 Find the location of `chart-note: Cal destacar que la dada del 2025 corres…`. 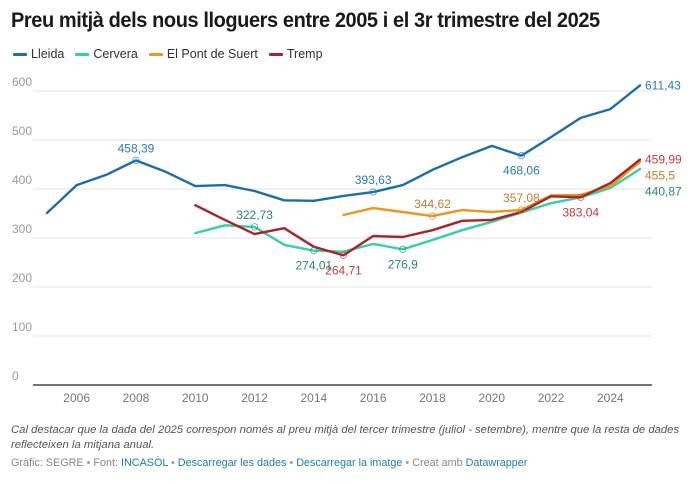

chart-note: Cal destacar que la dada del 2025 corres… is located at coordinates (345, 437).